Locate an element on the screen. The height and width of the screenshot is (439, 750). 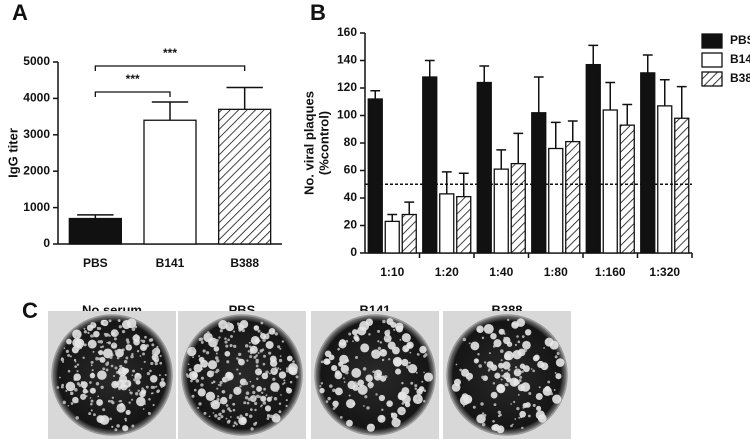
legend-label: B141 is located at coordinates (740, 59).